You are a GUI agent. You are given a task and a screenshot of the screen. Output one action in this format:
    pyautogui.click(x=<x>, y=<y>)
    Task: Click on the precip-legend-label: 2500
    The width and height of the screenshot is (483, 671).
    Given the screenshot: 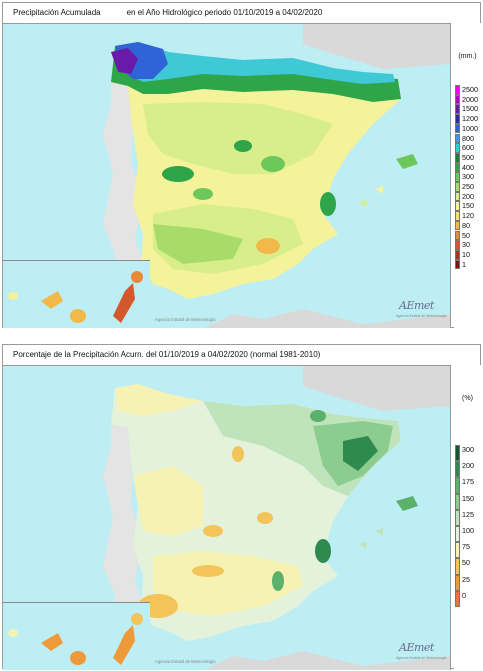 What is the action you would take?
    pyautogui.click(x=470, y=89)
    